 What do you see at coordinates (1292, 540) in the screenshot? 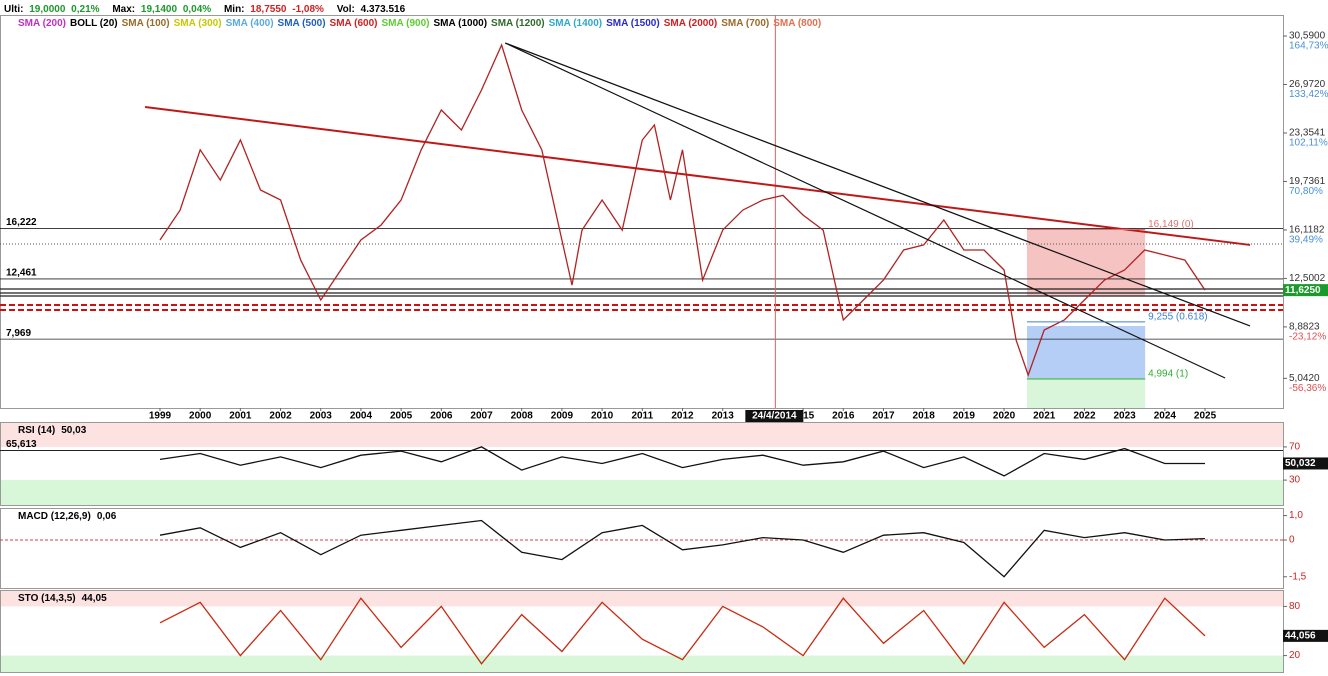
I see `y-tick-label: 0` at bounding box center [1292, 540].